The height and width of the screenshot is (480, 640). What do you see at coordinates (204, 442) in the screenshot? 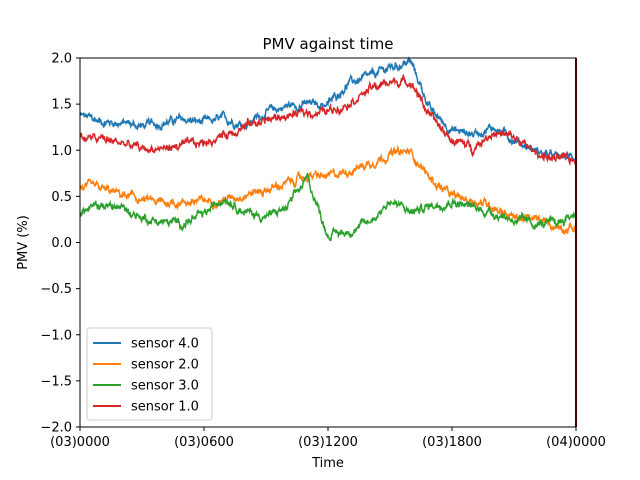
I see `x-tick-label: (03)0600` at bounding box center [204, 442].